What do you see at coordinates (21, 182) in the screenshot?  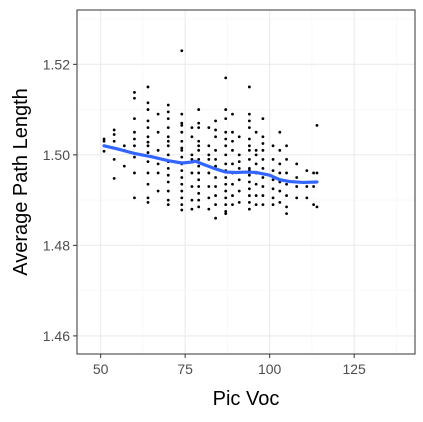 I see `y-axis-title: Average Path Length` at bounding box center [21, 182].